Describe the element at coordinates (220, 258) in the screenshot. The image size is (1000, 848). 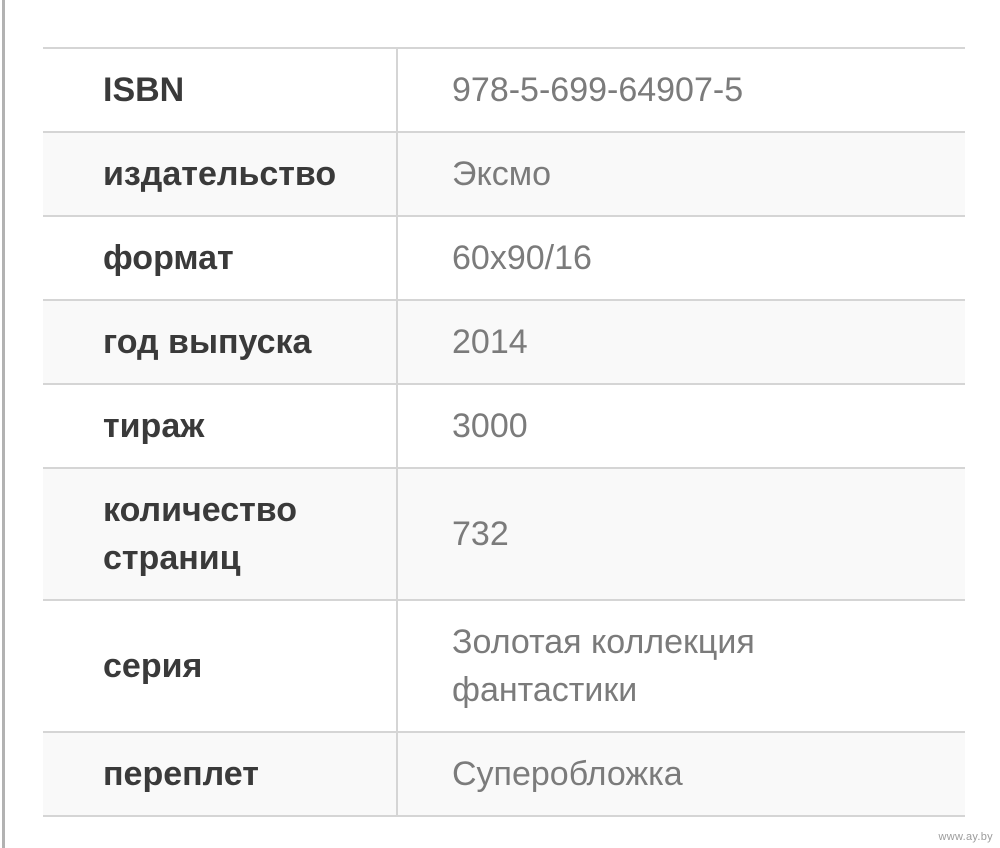
I see `row-label: формат` at that location.